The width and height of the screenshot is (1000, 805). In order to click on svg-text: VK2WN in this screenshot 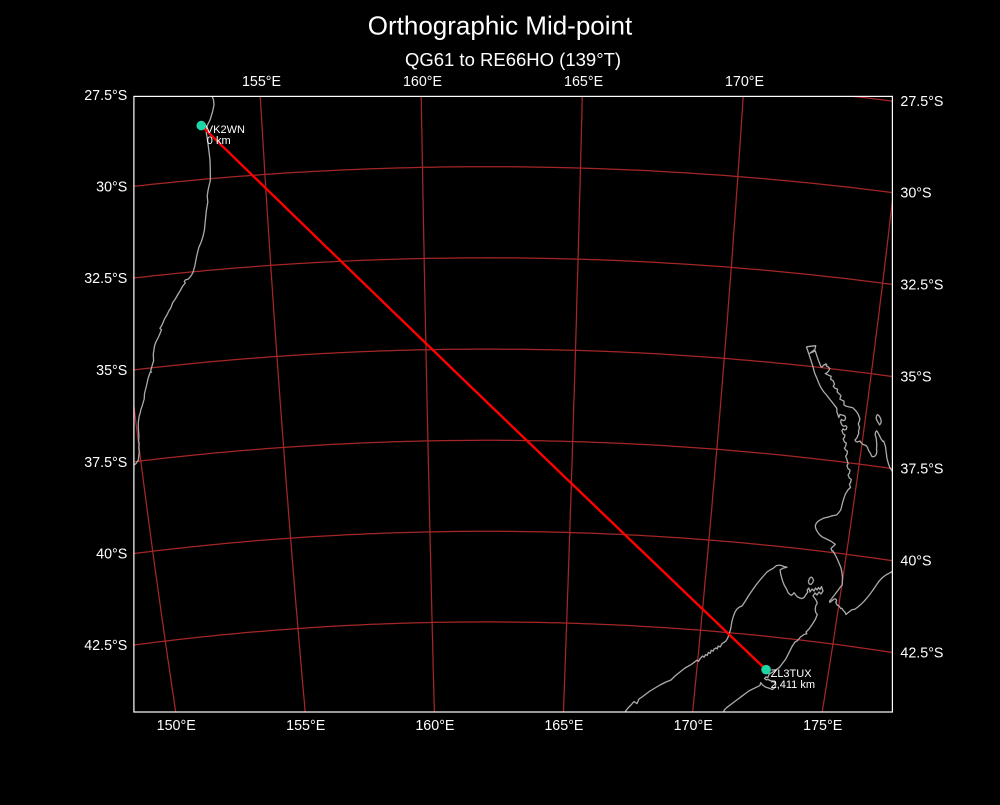, I will do `click(225, 130)`.